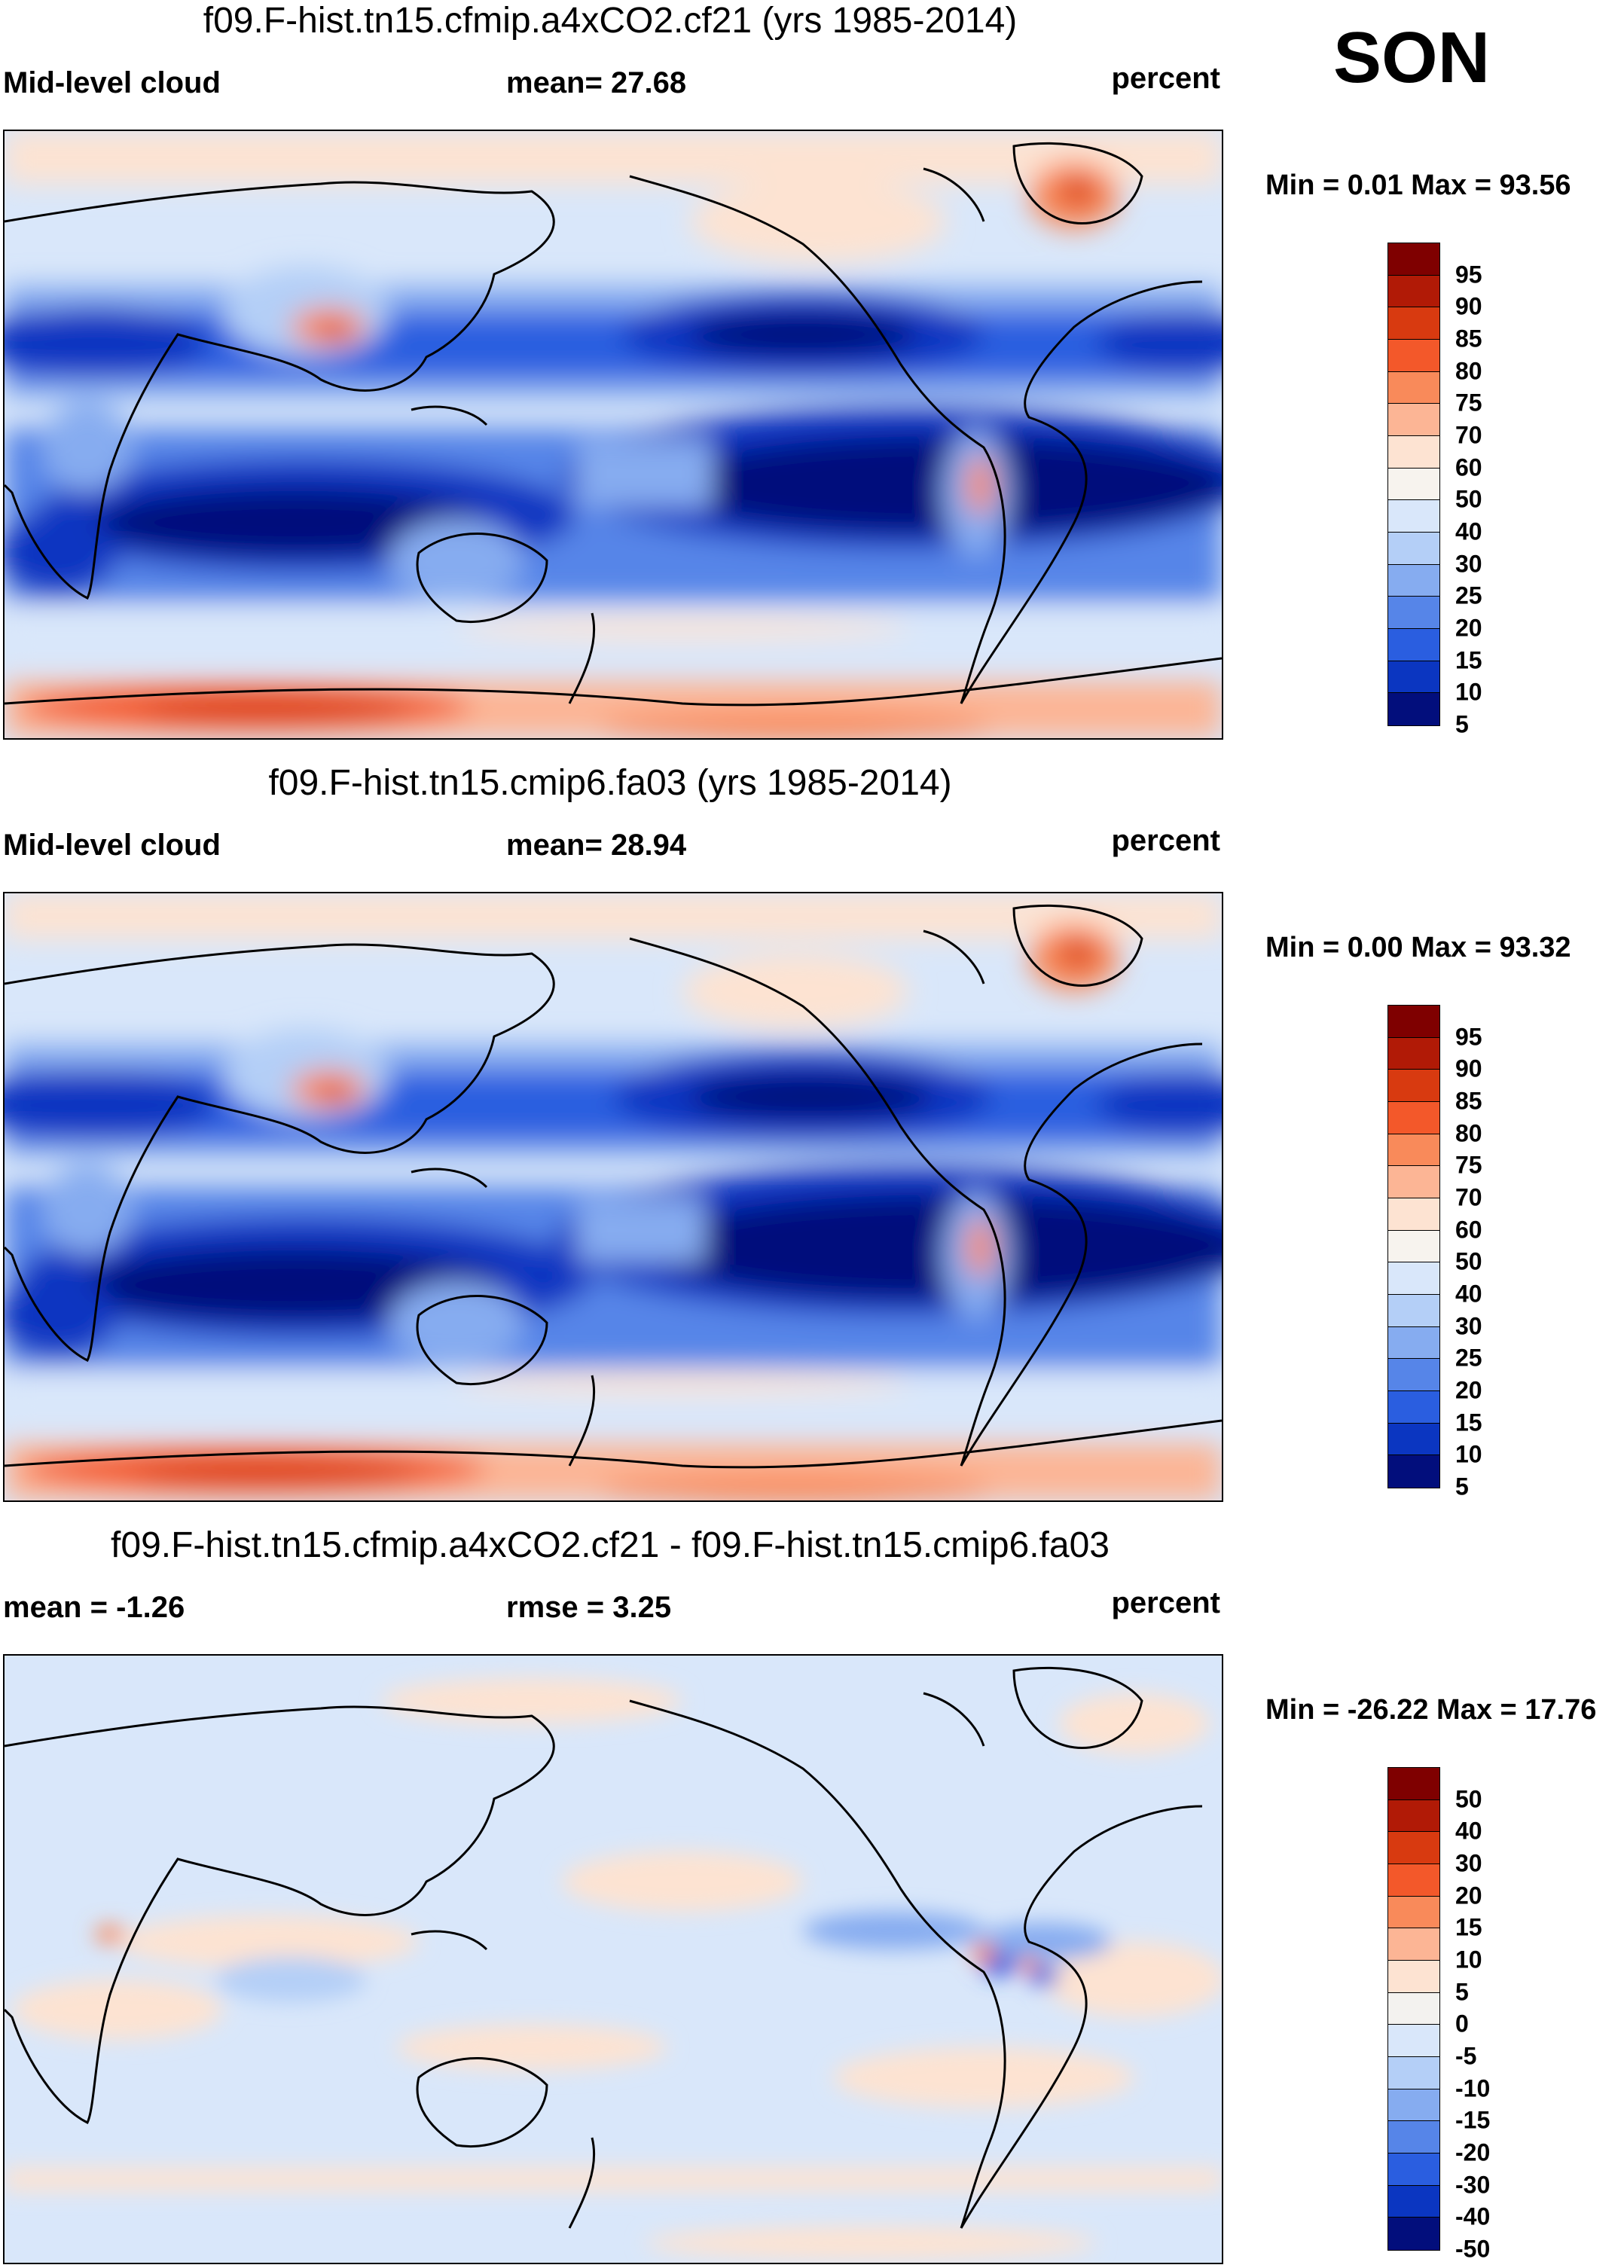  Describe the element at coordinates (1462, 2024) in the screenshot. I see `colorbar-tick-label: 0` at that location.